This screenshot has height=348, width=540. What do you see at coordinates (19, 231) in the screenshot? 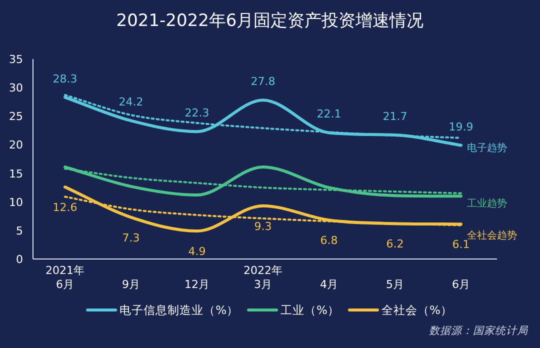
I see `y-tick-label: 5` at bounding box center [19, 231].